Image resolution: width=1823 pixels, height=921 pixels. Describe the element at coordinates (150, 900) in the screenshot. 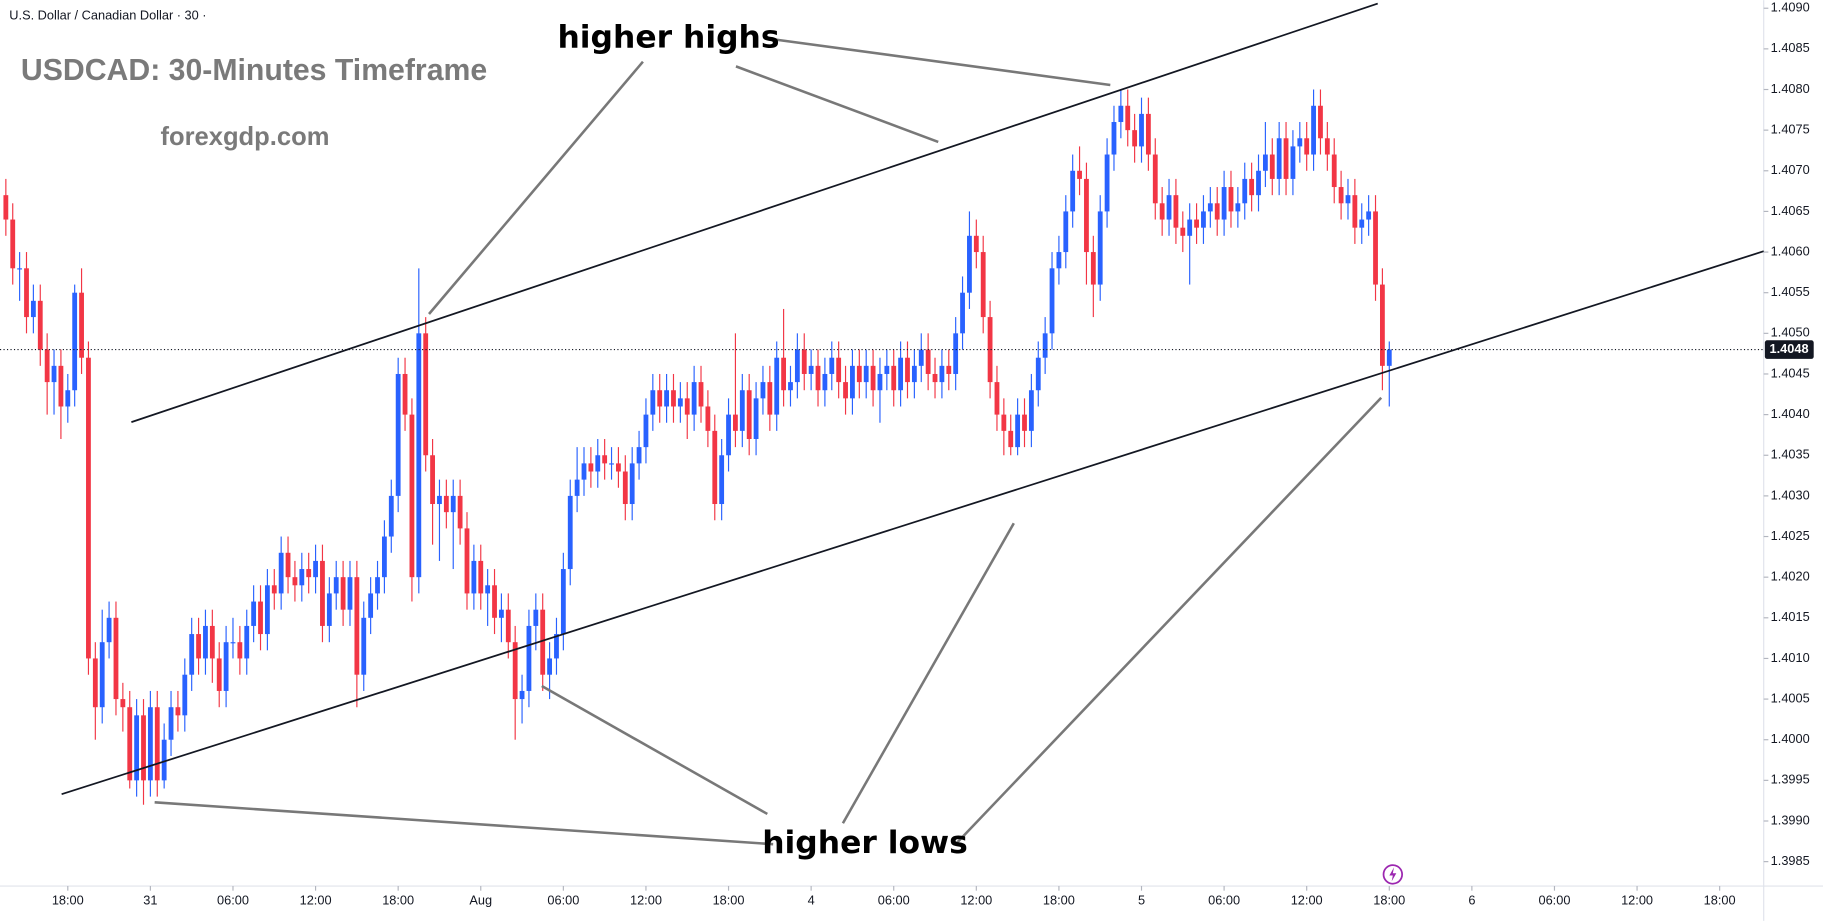

I see `x-tick-label: 31` at that location.